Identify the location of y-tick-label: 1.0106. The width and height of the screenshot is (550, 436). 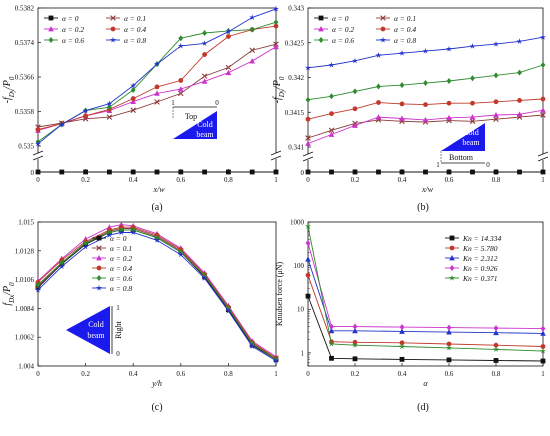
(25, 280).